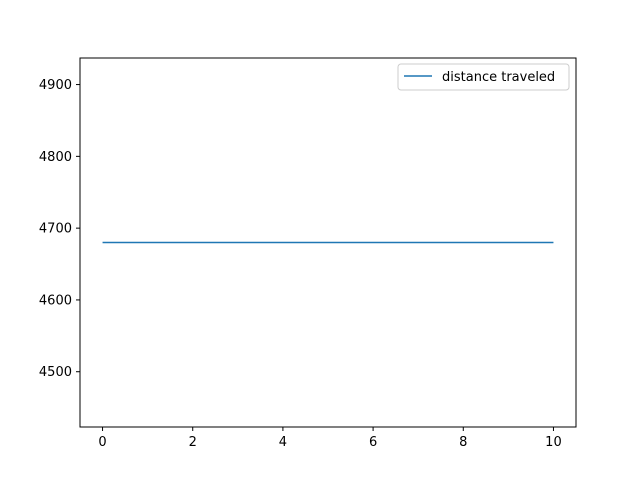  What do you see at coordinates (55, 229) in the screenshot?
I see `y-tick-label: 4700` at bounding box center [55, 229].